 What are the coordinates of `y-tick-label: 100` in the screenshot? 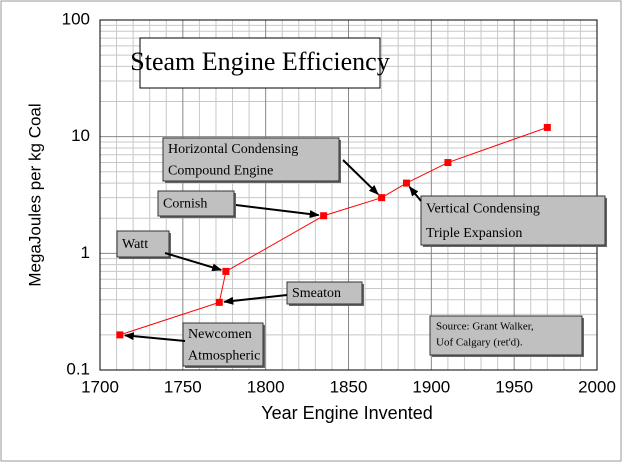 It's located at (76, 18).